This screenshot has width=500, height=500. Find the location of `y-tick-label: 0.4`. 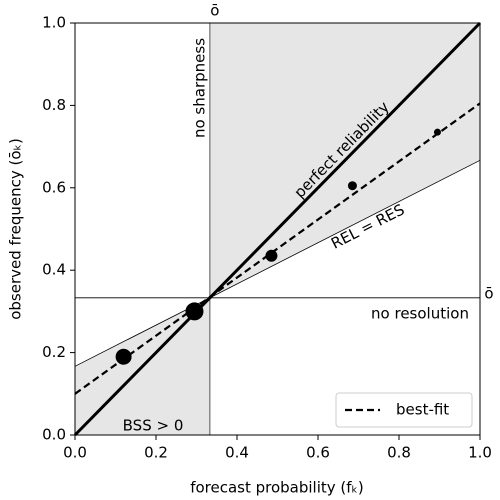

y-tick-label: 0.4 is located at coordinates (54, 270).